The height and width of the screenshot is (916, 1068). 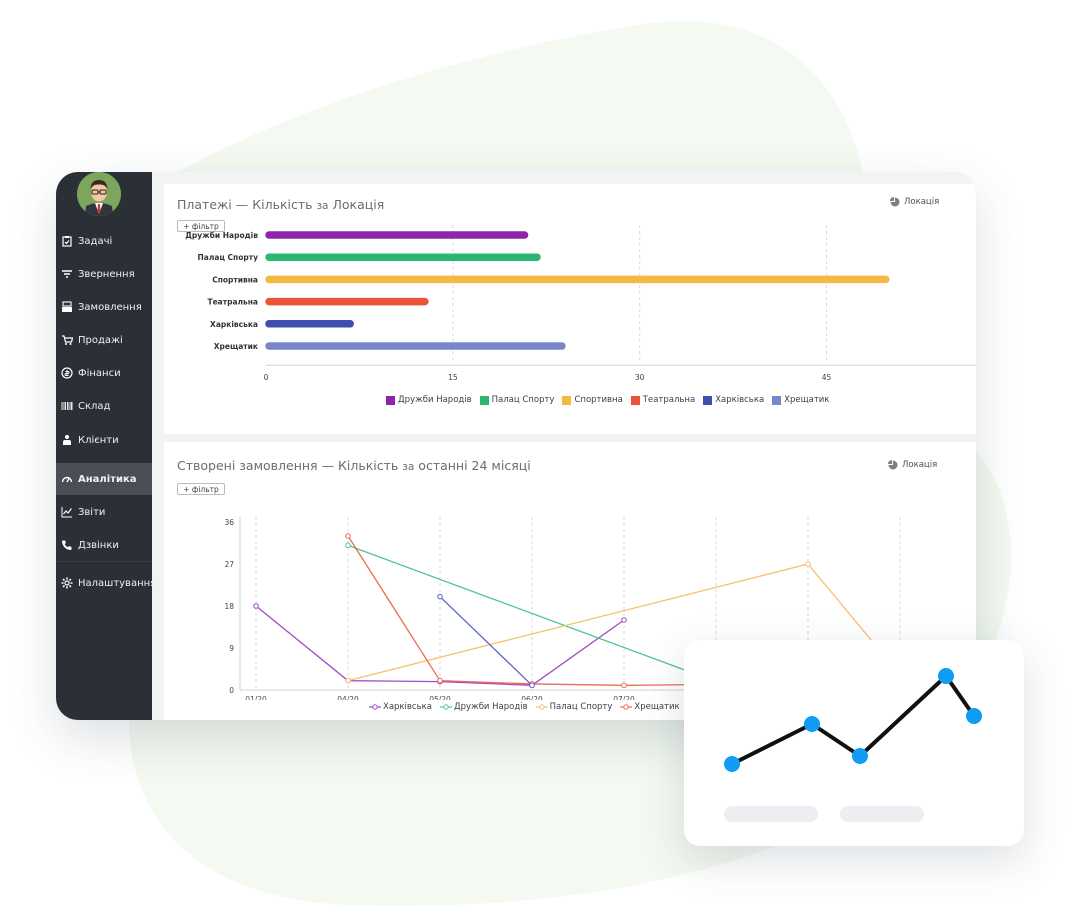 What do you see at coordinates (640, 377) in the screenshot?
I see `x-tick-label: 30` at bounding box center [640, 377].